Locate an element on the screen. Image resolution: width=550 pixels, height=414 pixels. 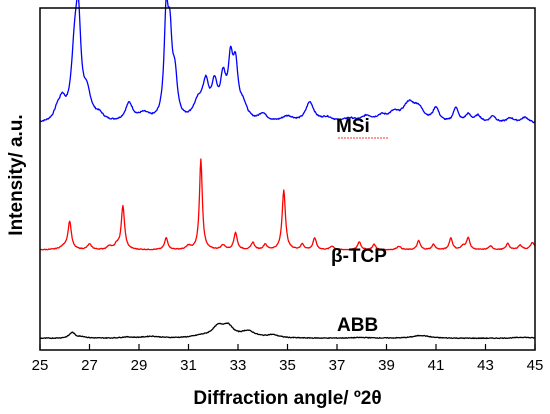
x-tick-label: 43 is located at coordinates (485, 365).